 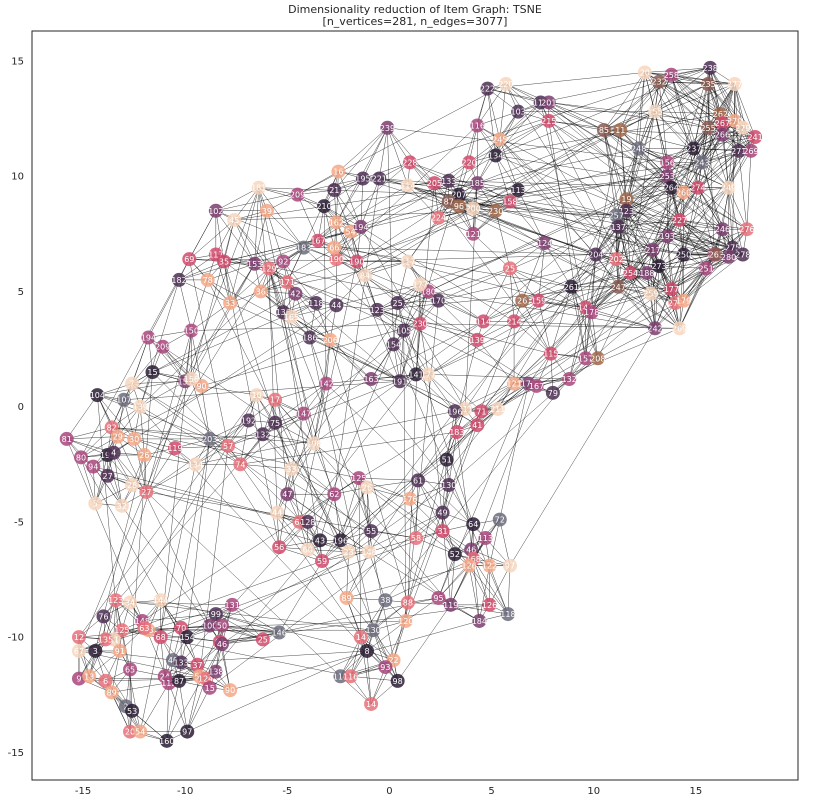 I want to click on graph-node: 74, so click(x=240, y=464).